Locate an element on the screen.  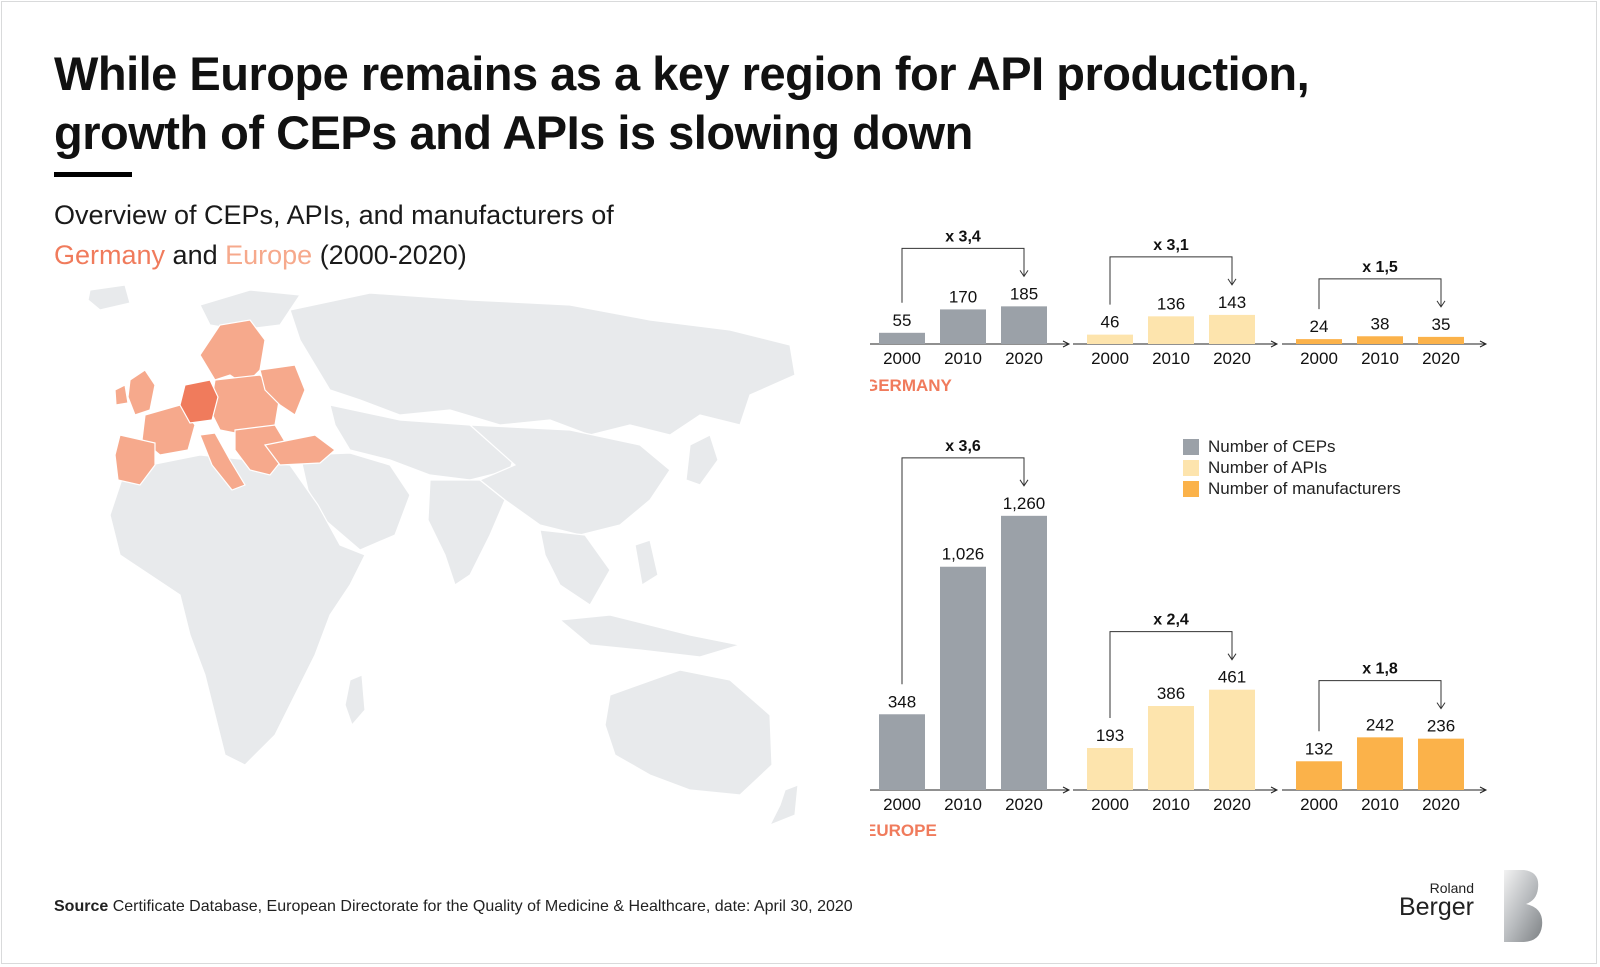
subtitle-europe: Europe is located at coordinates (269, 255).